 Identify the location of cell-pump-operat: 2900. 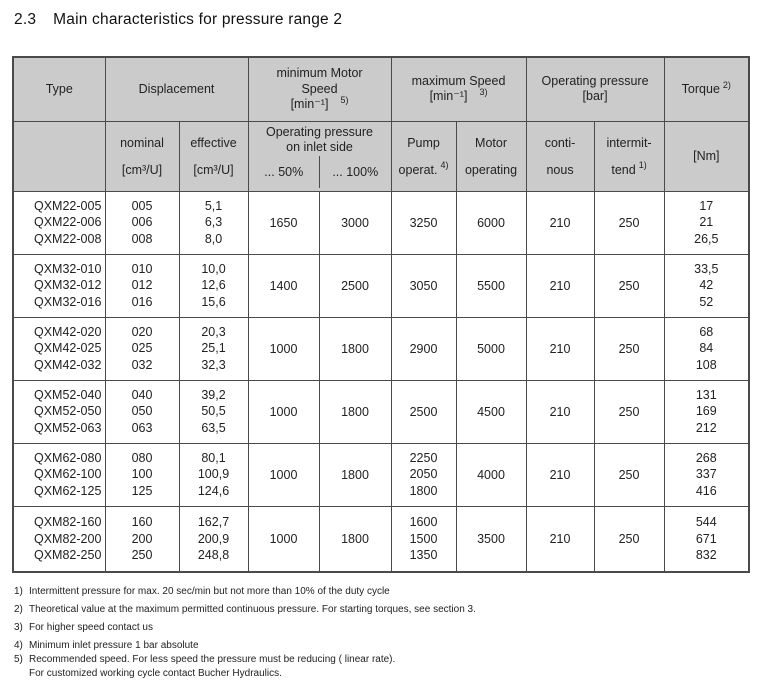
(423, 348).